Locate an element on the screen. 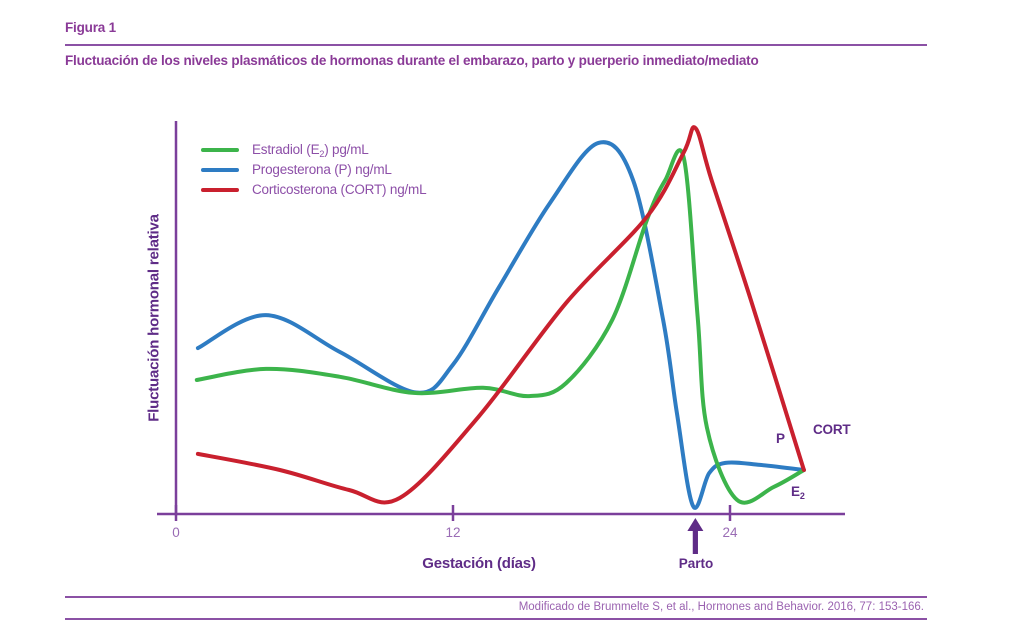 The image size is (1024, 625). corticosterona-end-label: CORT is located at coordinates (832, 429).